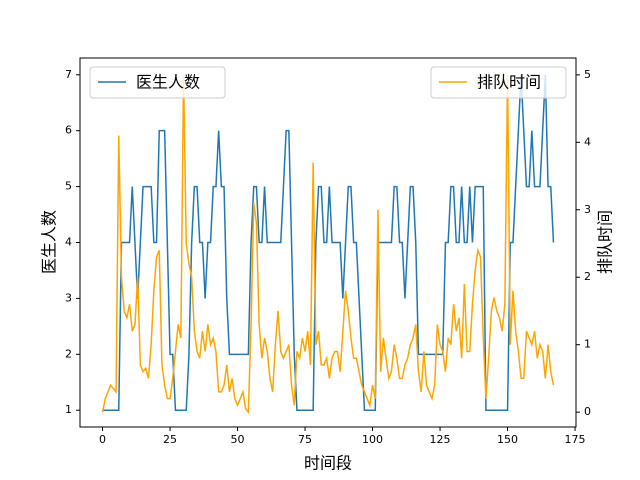 Image resolution: width=640 pixels, height=480 pixels. I want to click on y-tick-label: 2, so click(68, 353).